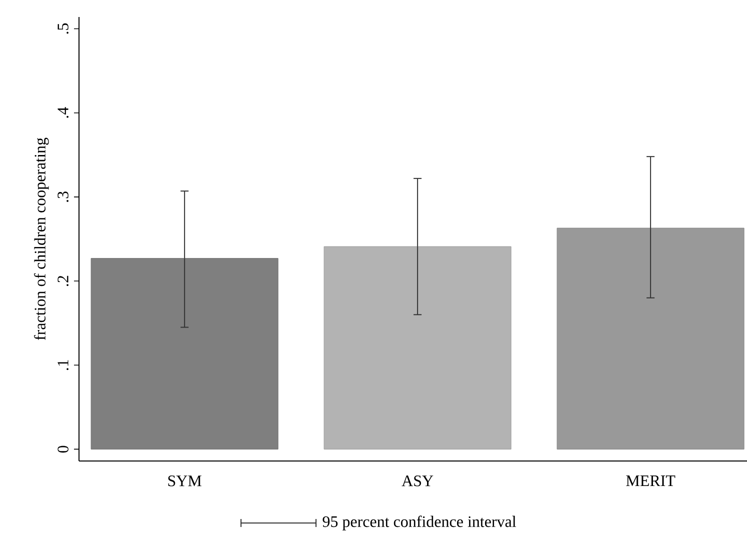  What do you see at coordinates (419, 523) in the screenshot?
I see `text: 95 percent confidence interval` at bounding box center [419, 523].